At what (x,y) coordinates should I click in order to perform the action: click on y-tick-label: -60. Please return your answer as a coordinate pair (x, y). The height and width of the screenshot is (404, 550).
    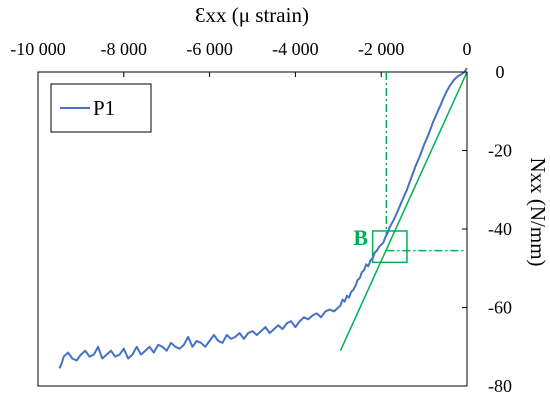
    Looking at the image, I should click on (500, 308).